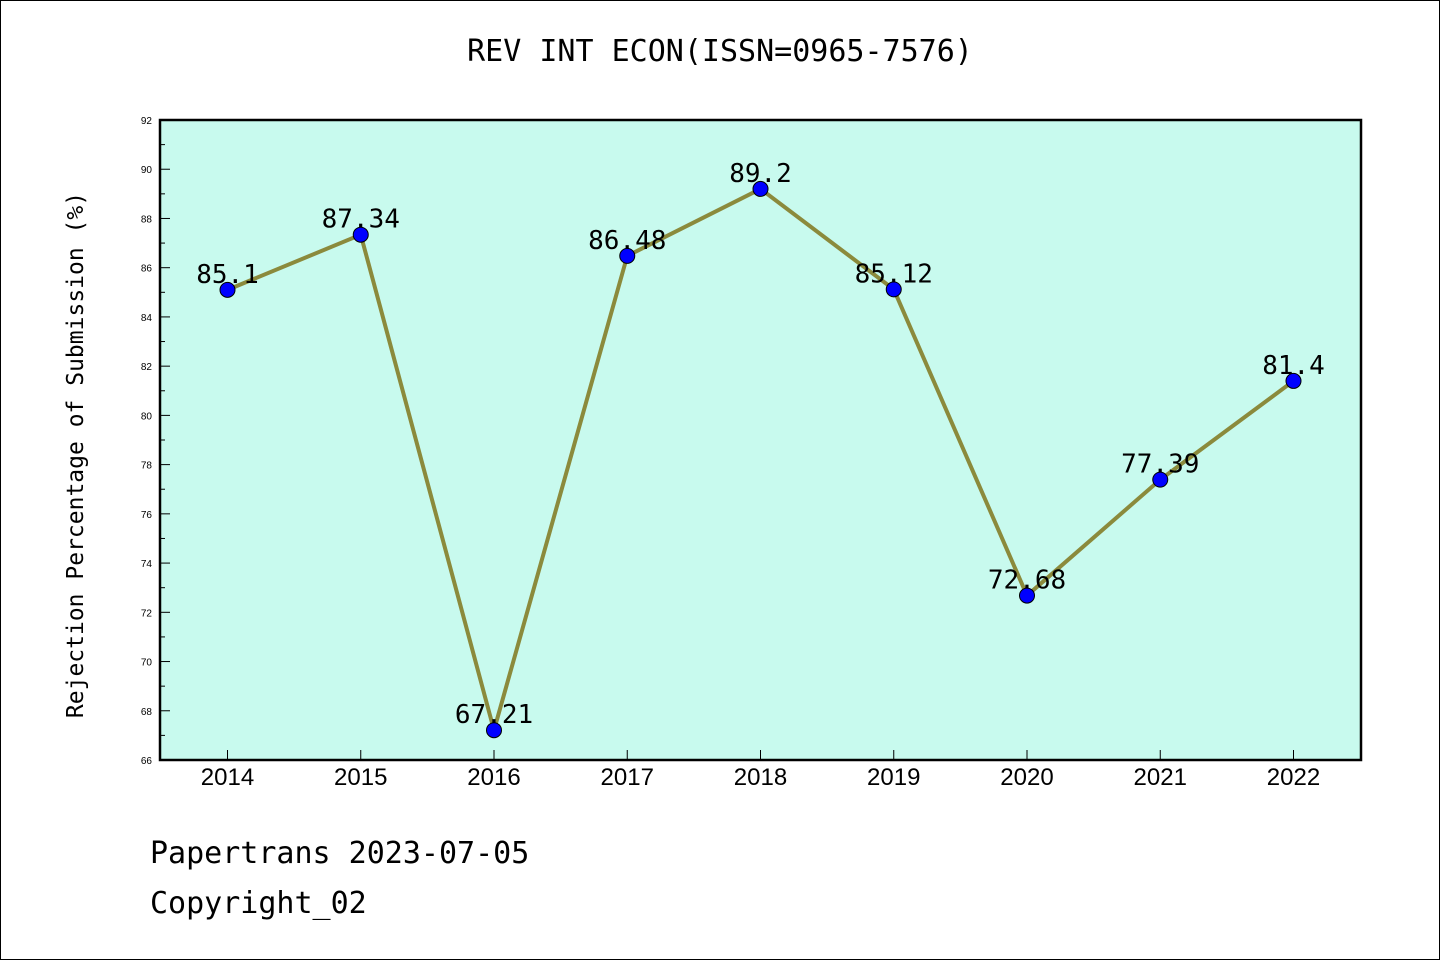 This screenshot has height=960, width=1440. What do you see at coordinates (147, 515) in the screenshot?
I see `y-tick-label: 76` at bounding box center [147, 515].